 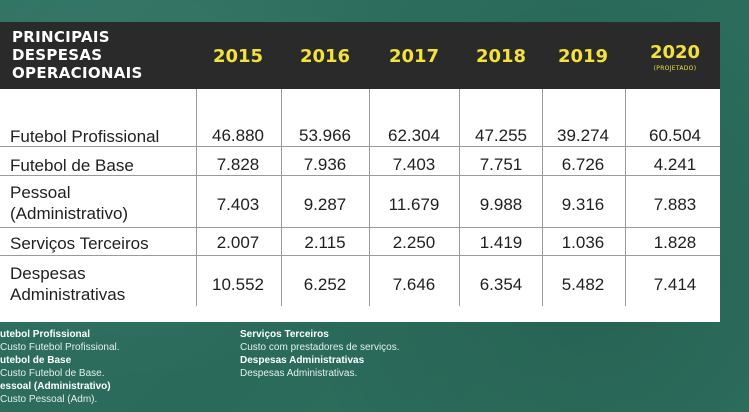 I want to click on table-cell: 2.007, so click(x=238, y=242).